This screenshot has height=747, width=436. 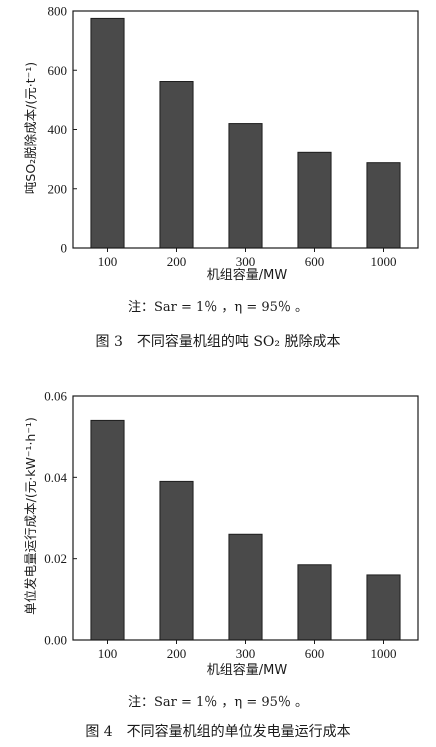 I want to click on chart-1-y-tick-label: 600, so click(x=58, y=70).